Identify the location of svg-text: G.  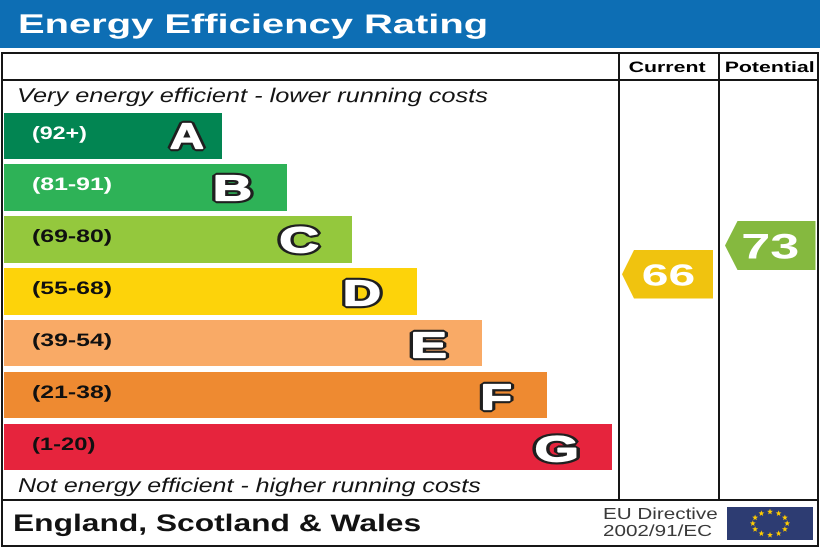
(557, 449).